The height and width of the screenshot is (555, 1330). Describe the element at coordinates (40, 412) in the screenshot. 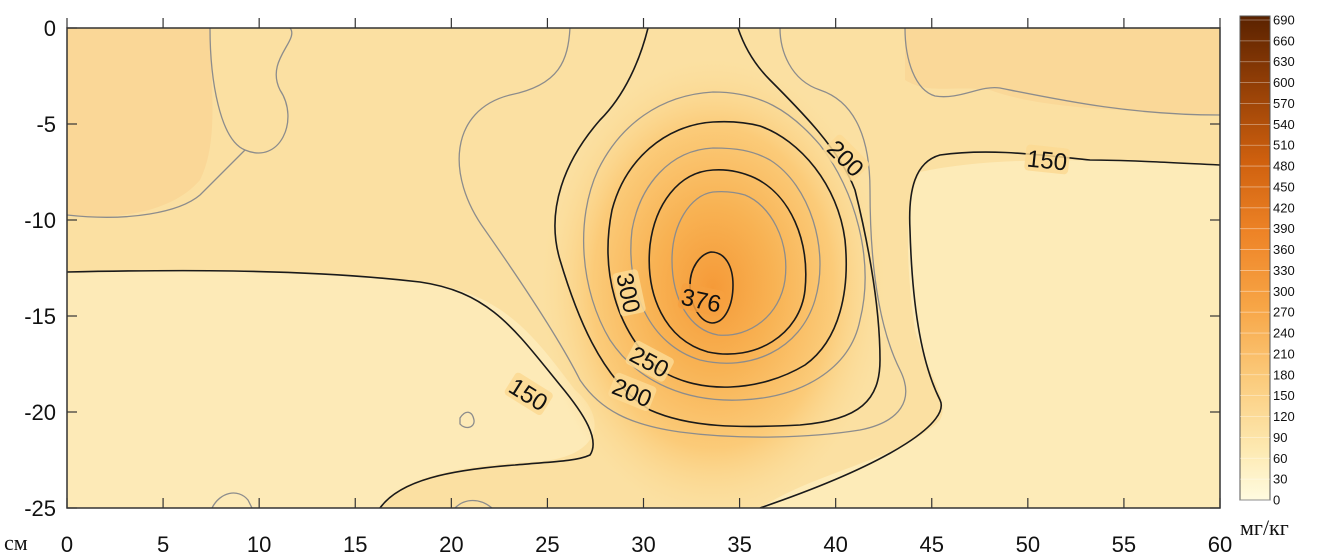

I see `y-tick-label: -20` at that location.